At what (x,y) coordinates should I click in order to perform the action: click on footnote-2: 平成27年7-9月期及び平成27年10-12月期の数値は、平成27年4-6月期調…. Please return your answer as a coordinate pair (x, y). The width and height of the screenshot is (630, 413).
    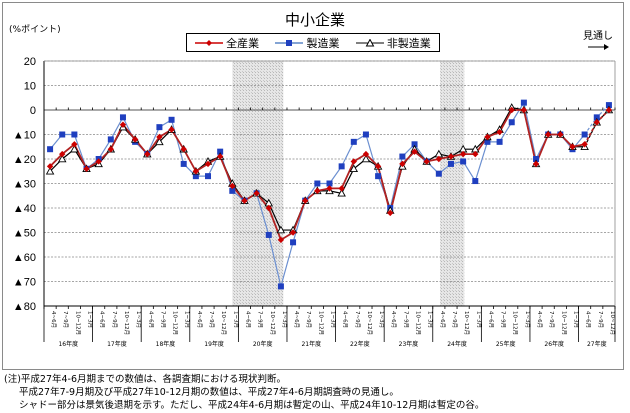
    Looking at the image, I should click on (209, 392).